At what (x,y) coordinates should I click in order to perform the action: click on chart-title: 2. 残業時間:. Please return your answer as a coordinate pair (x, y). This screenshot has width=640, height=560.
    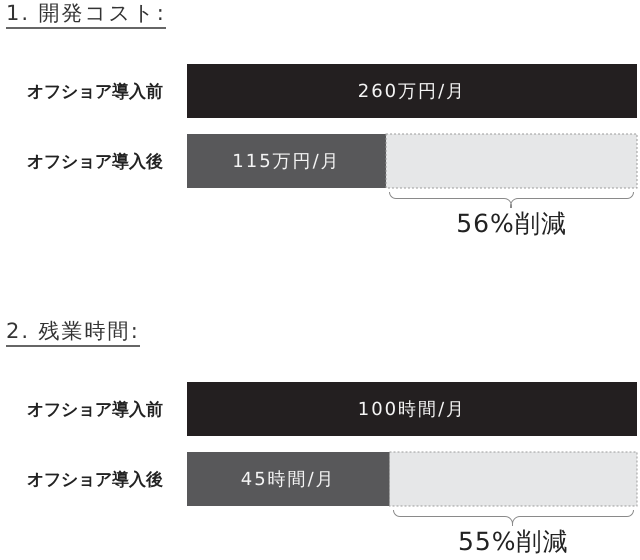
    Looking at the image, I should click on (73, 332).